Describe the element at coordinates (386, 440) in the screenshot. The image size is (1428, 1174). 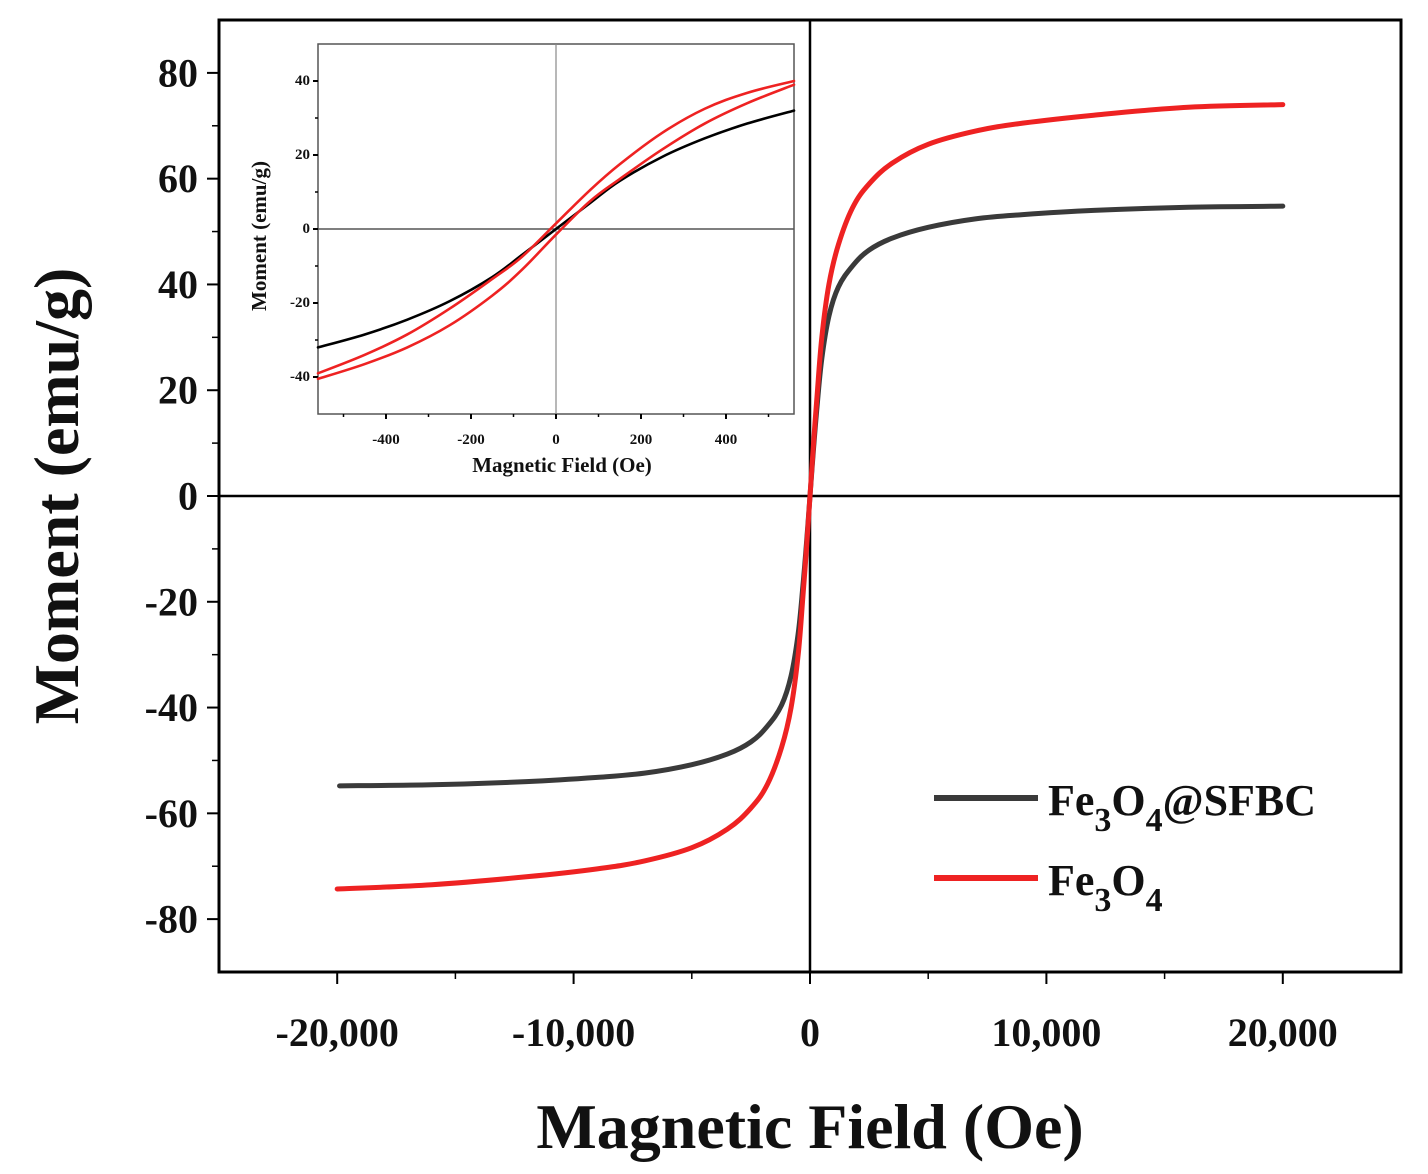
I see `inset-x-tick-label: -400` at that location.